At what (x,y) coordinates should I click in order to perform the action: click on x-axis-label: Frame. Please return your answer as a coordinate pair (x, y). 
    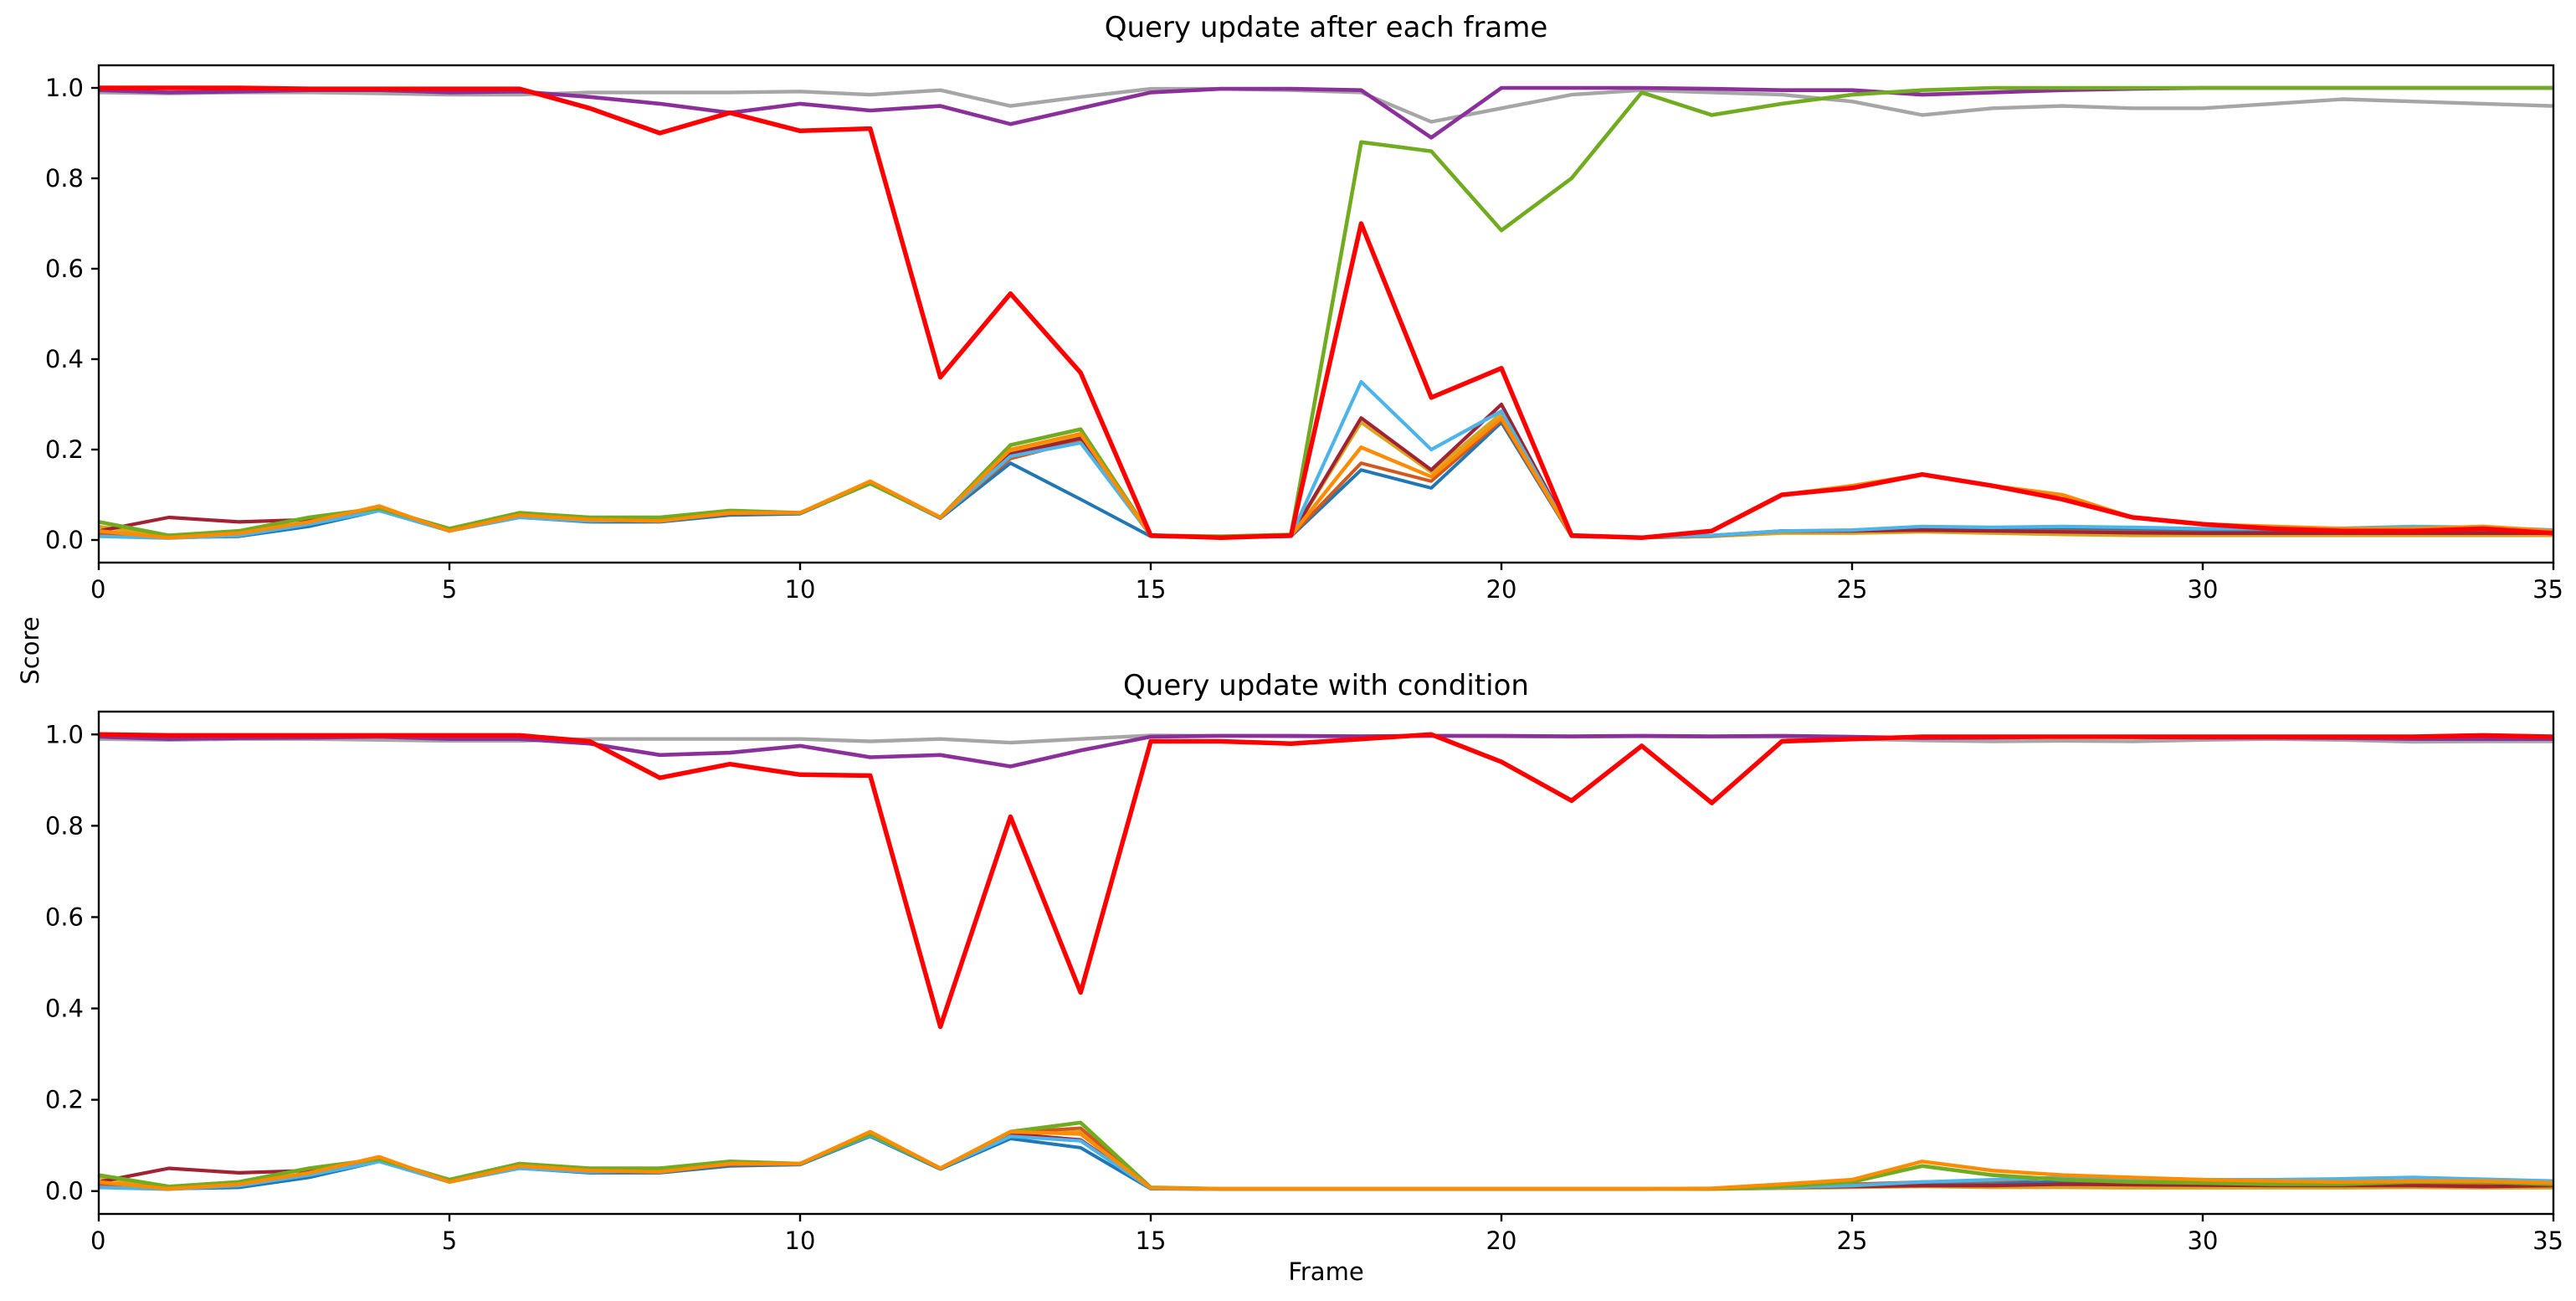
    Looking at the image, I should click on (1326, 1271).